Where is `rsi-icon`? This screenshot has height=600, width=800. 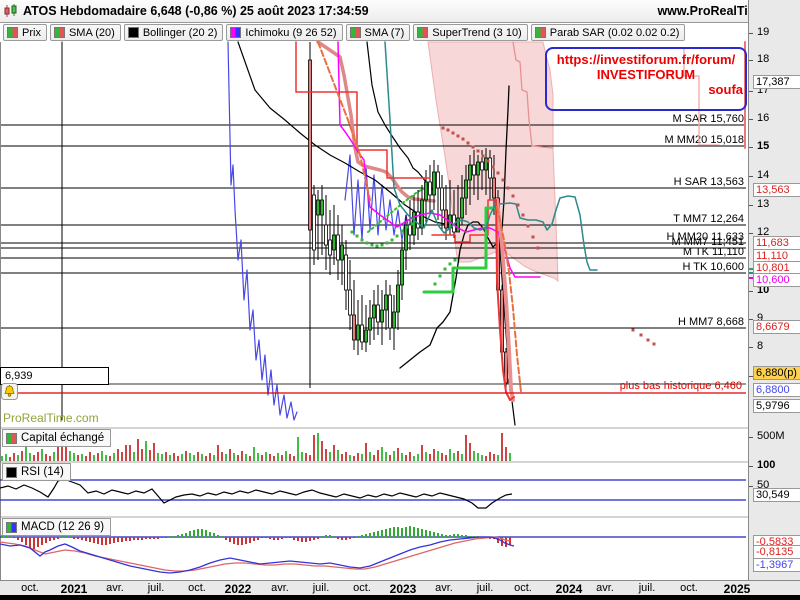 rsi-icon is located at coordinates (11, 472).